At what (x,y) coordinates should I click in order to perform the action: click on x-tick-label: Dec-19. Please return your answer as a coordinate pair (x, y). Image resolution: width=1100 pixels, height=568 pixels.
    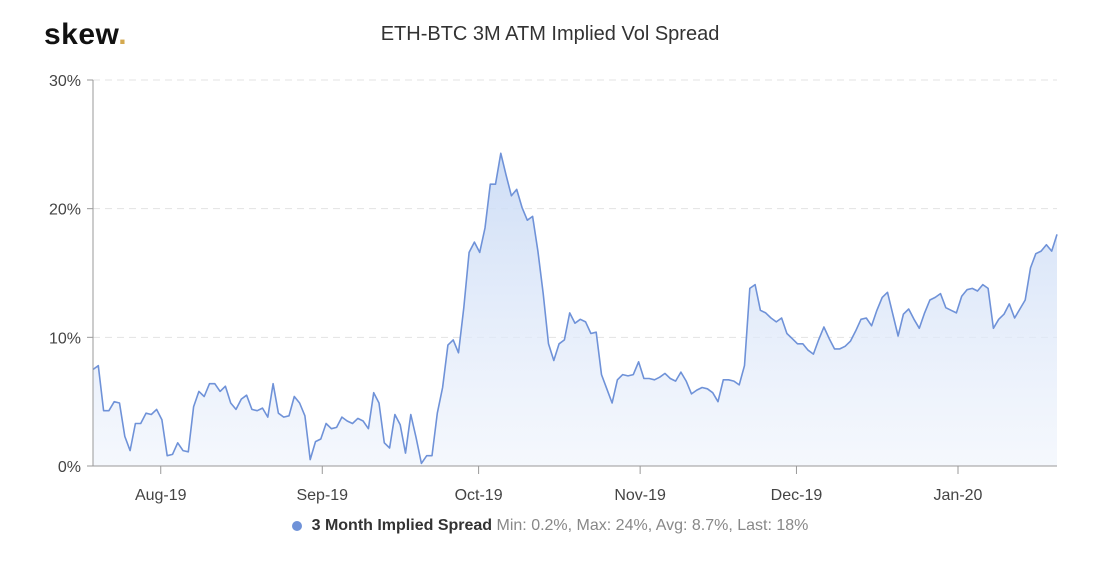
    Looking at the image, I should click on (797, 495).